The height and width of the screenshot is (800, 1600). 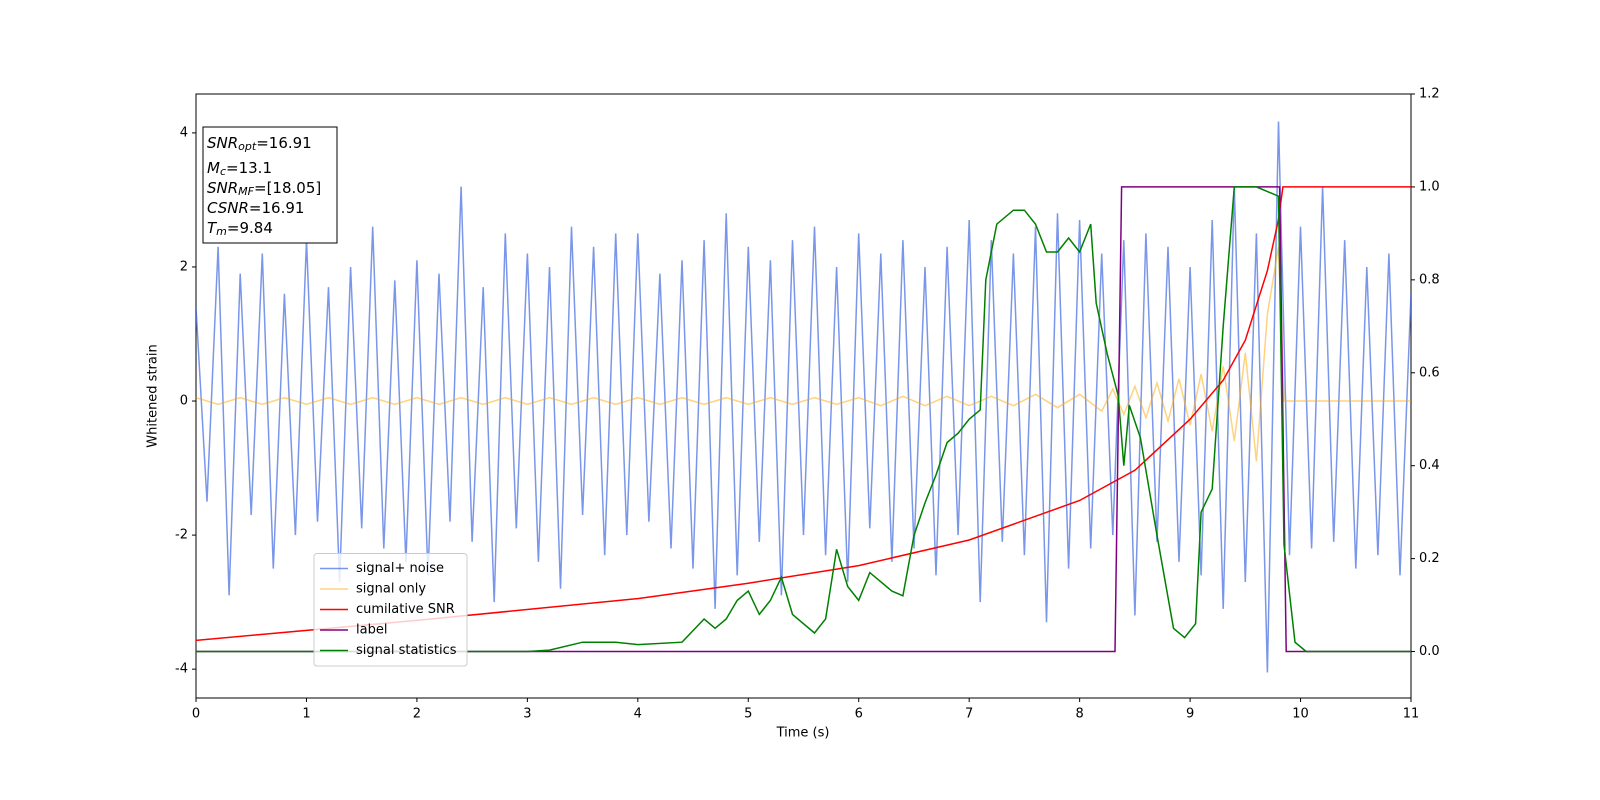 What do you see at coordinates (803, 733) in the screenshot?
I see `x-axis-label: Time (s)` at bounding box center [803, 733].